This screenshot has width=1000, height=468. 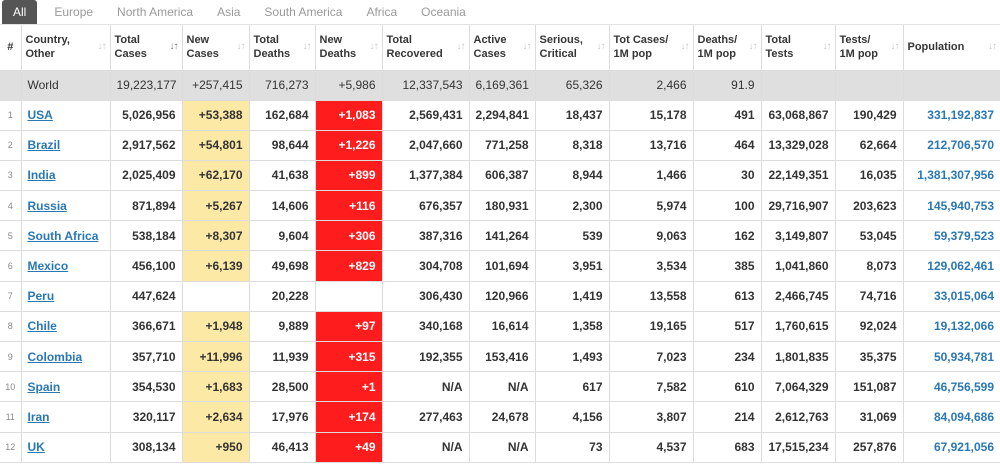 What do you see at coordinates (869, 48) in the screenshot?
I see `column-header-tests-per-m: Tests/1M pop ↓↑` at bounding box center [869, 48].